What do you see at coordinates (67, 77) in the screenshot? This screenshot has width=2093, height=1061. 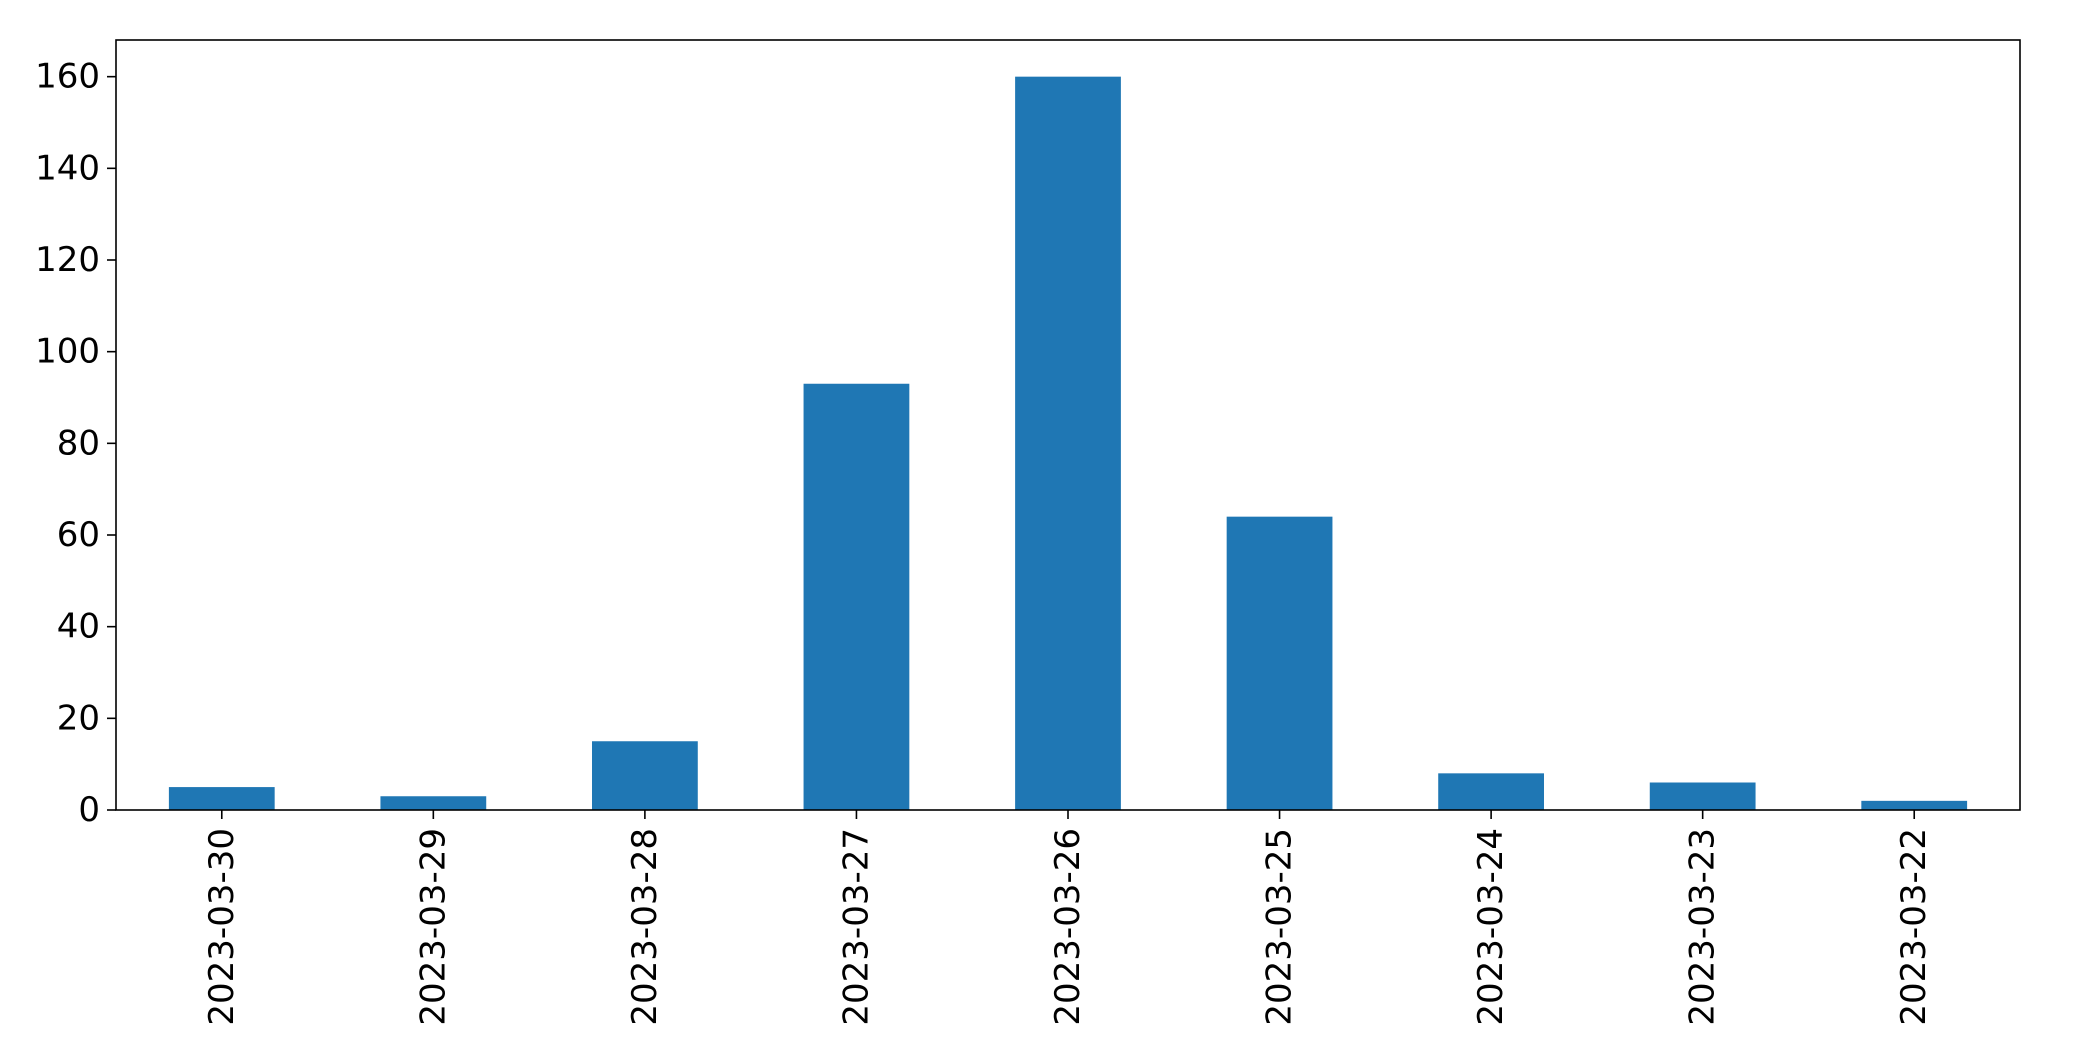 I see `y-tick-label: 160` at bounding box center [67, 77].